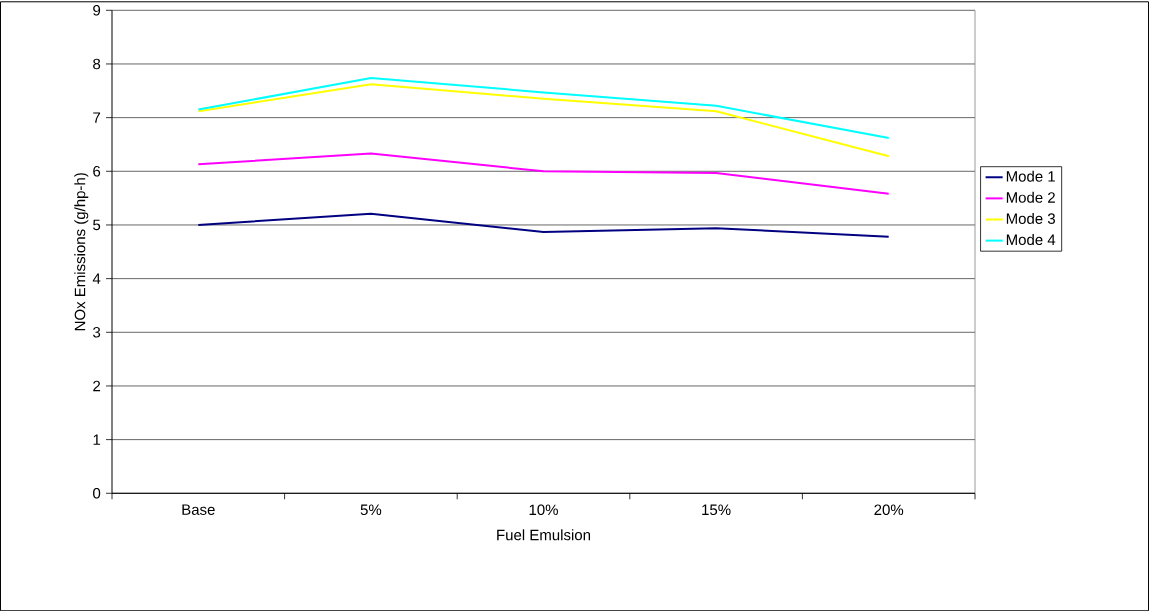  Describe the element at coordinates (97, 64) in the screenshot. I see `y-tick-label: 8` at that location.